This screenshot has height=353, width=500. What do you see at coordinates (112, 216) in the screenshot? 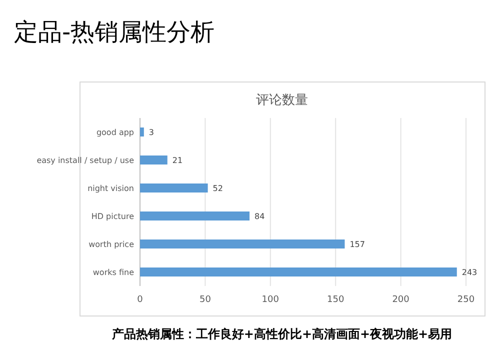
I see `y-tick-label: HD picture` at bounding box center [112, 216].